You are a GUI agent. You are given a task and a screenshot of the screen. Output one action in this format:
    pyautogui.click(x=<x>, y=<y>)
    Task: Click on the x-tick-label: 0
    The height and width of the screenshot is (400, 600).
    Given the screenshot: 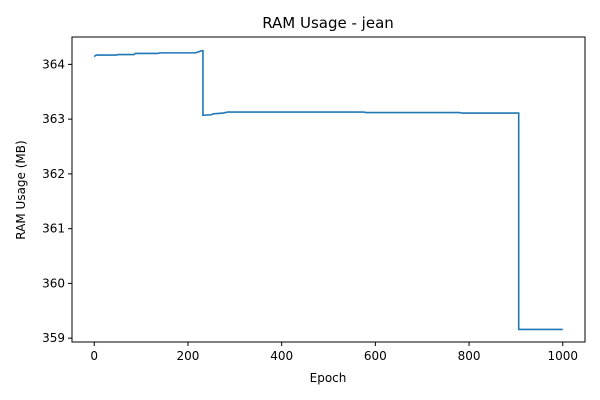 What is the action you would take?
    pyautogui.click(x=94, y=356)
    